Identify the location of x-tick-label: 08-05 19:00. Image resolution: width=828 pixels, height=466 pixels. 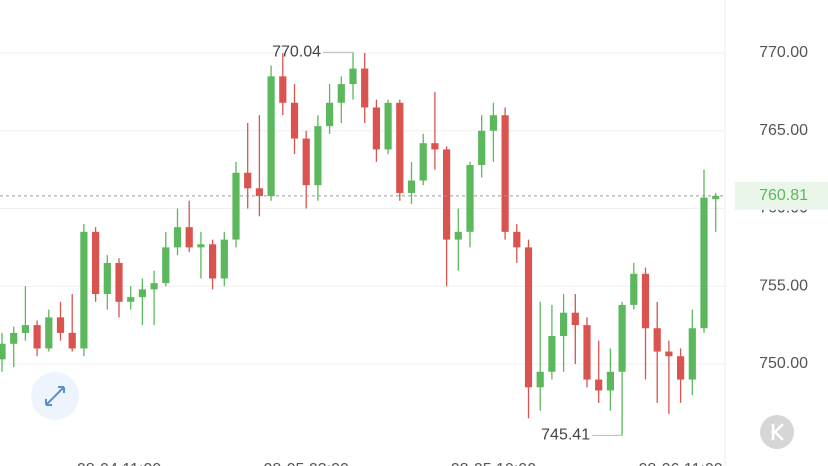
(494, 463).